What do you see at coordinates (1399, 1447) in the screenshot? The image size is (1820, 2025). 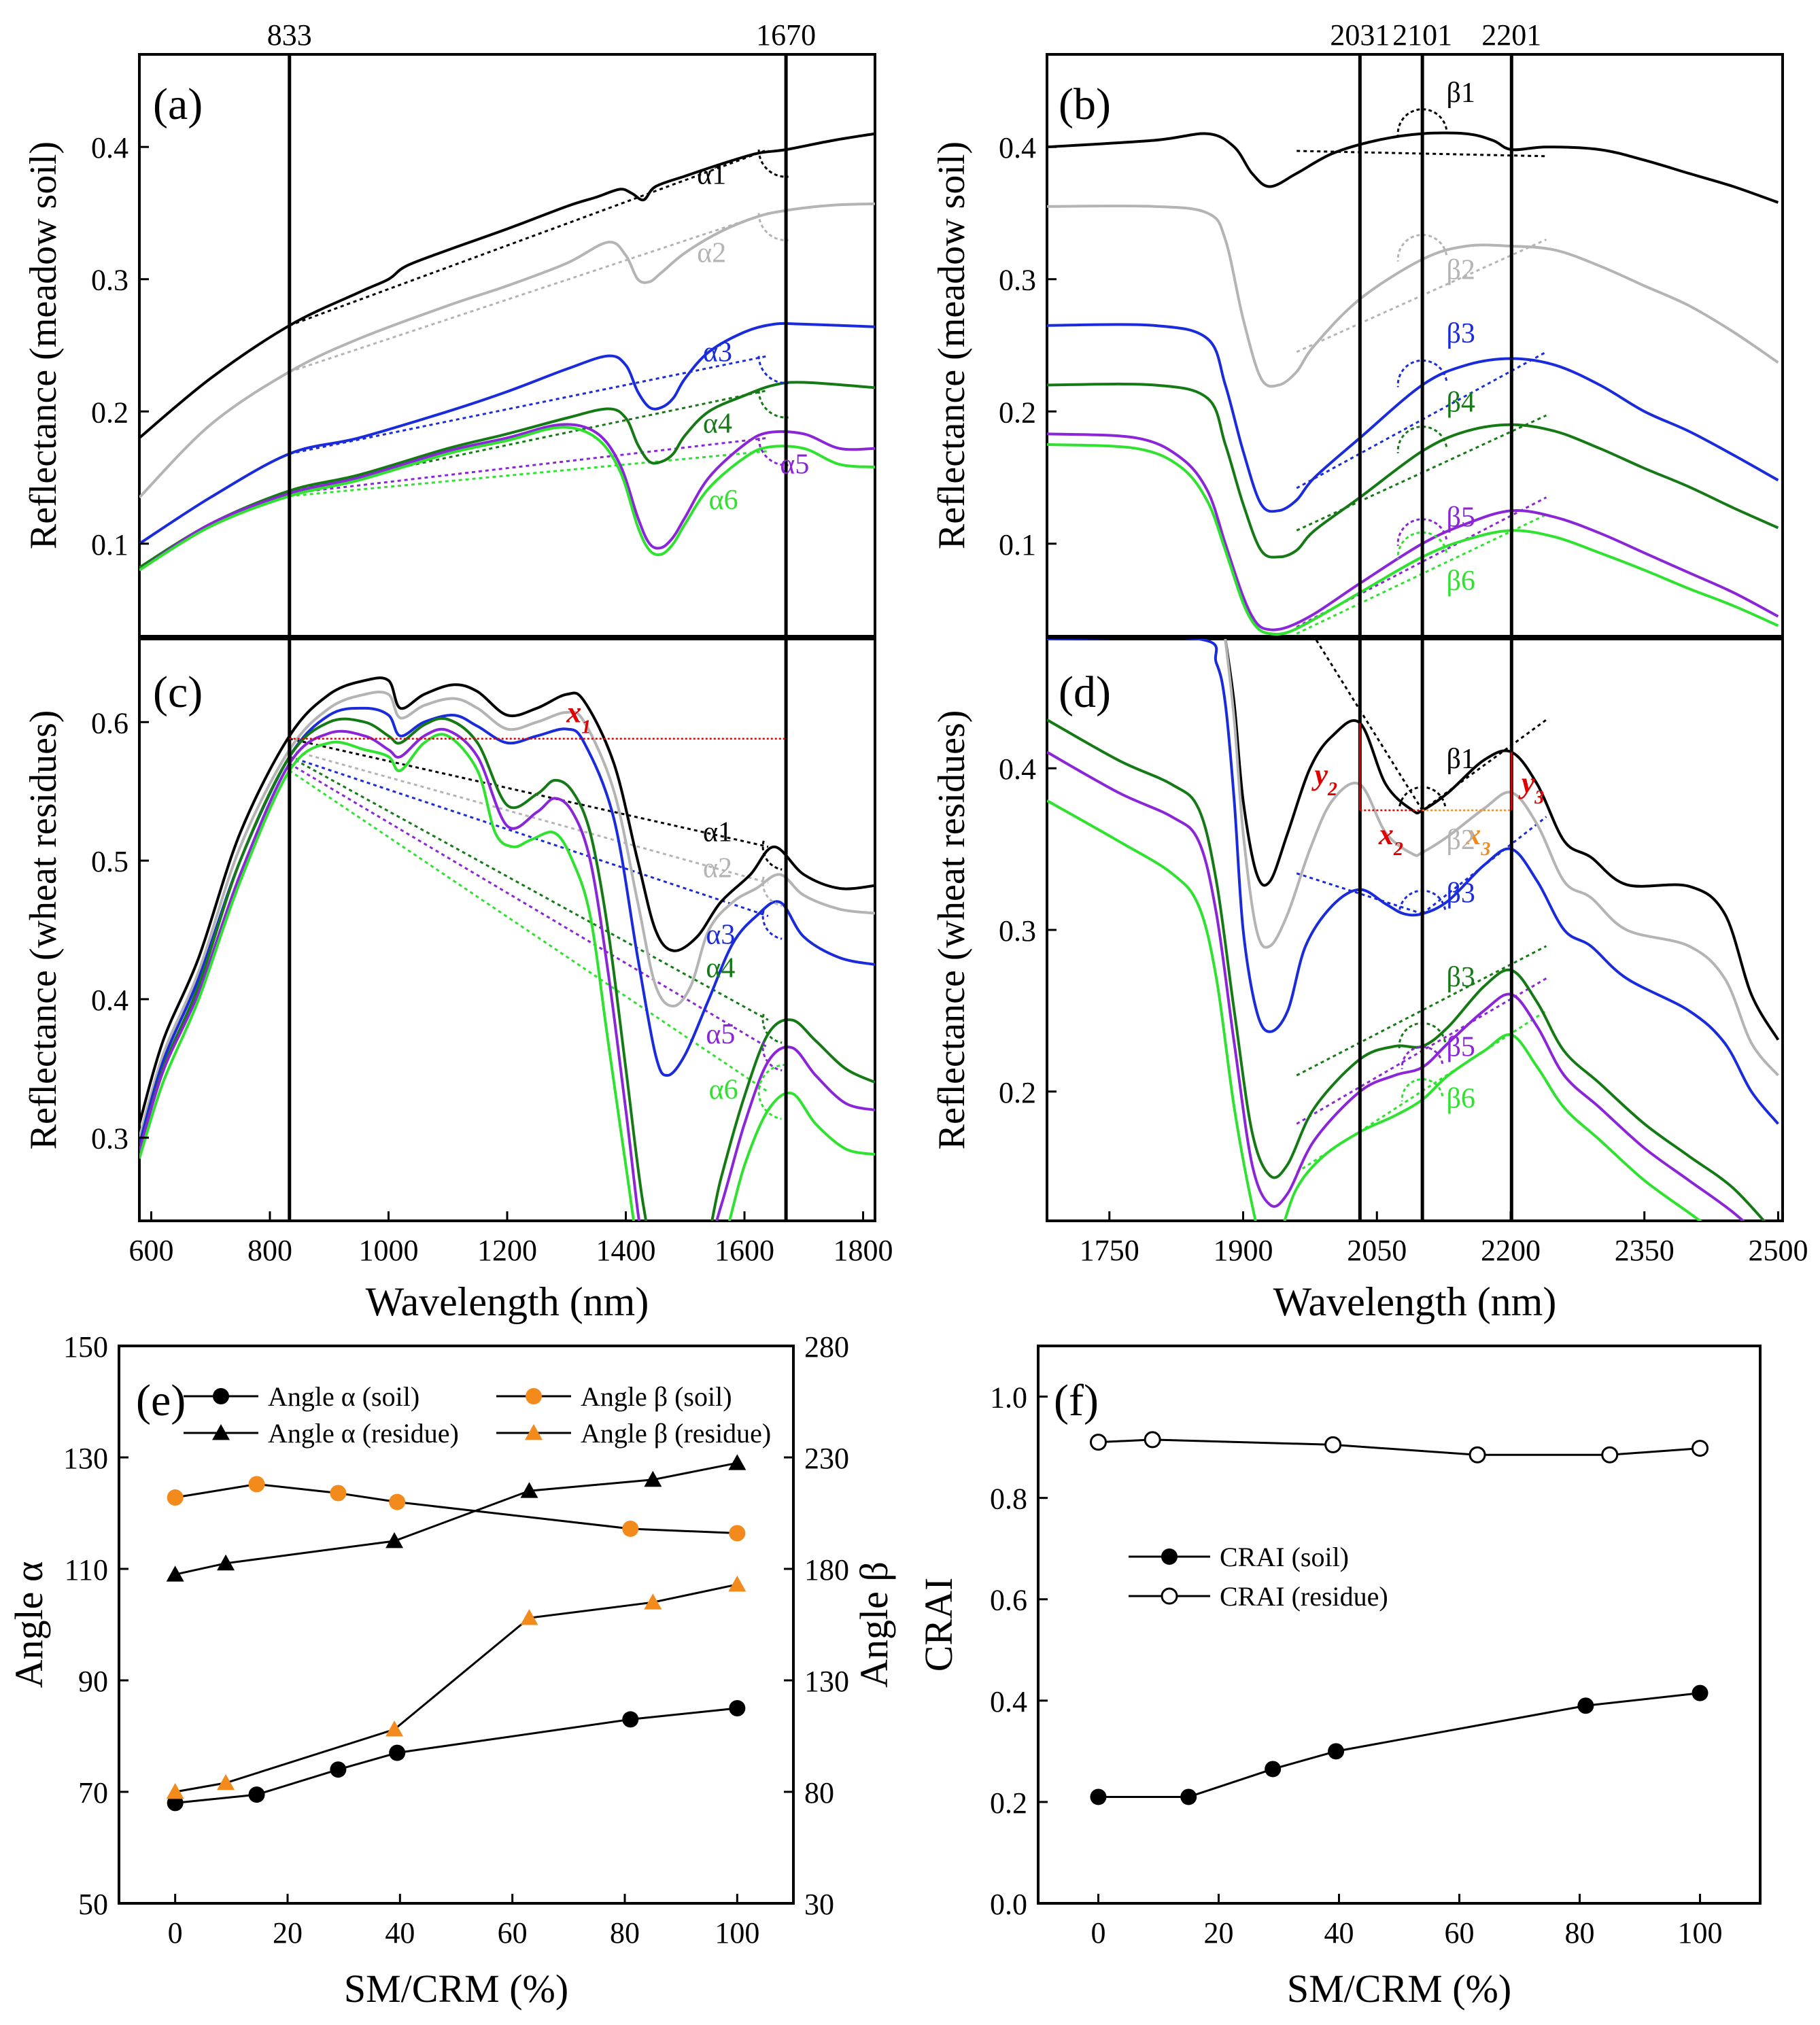 I see `panel-f-series-line` at bounding box center [1399, 1447].